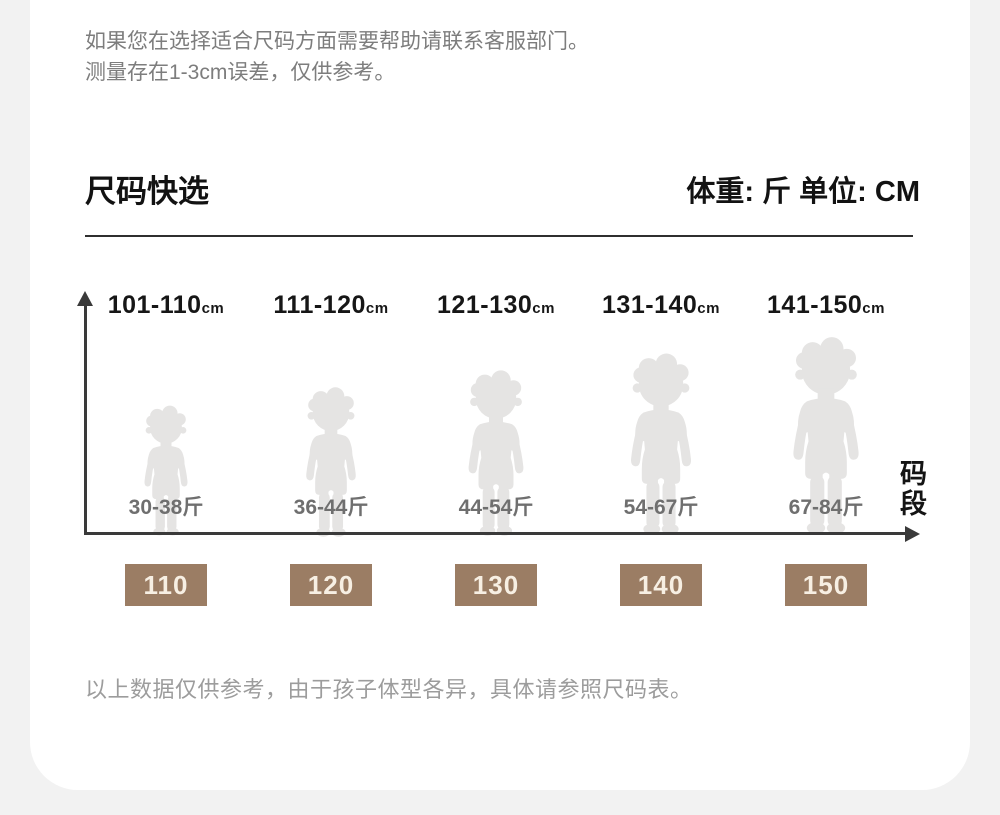 Image resolution: width=1000 pixels, height=815 pixels. I want to click on size-badge: 140, so click(661, 585).